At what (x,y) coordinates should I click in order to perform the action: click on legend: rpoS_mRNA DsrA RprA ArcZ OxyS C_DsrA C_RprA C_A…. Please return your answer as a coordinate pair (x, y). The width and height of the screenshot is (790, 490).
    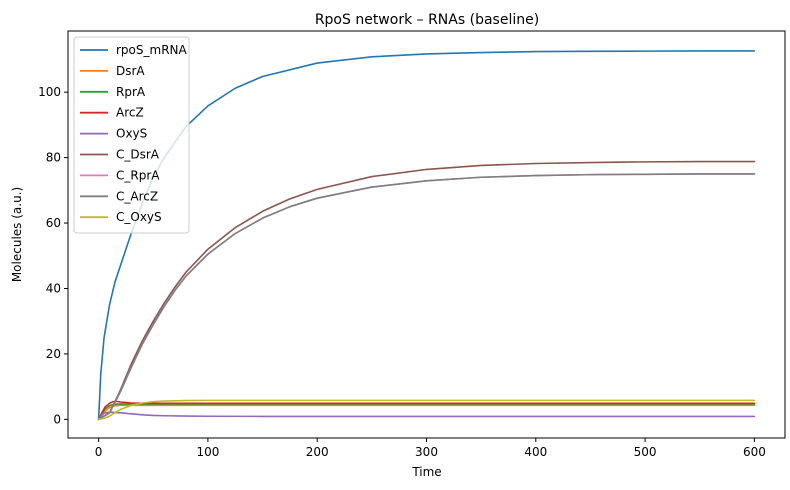
    Looking at the image, I should click on (131, 135).